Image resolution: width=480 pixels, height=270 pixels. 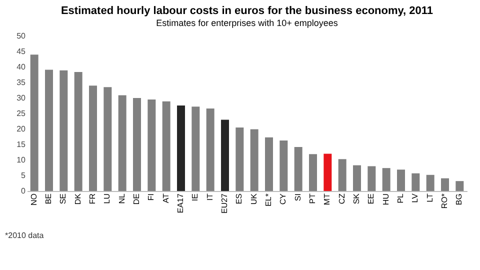 I want to click on x-tick-label: HU, so click(x=385, y=199).